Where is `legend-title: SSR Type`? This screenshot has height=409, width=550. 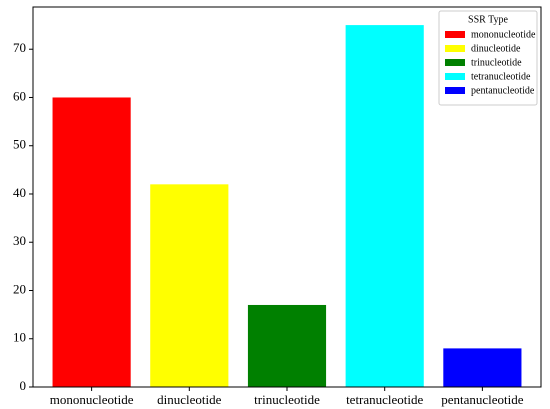
legend-title: SSR Type is located at coordinates (488, 19).